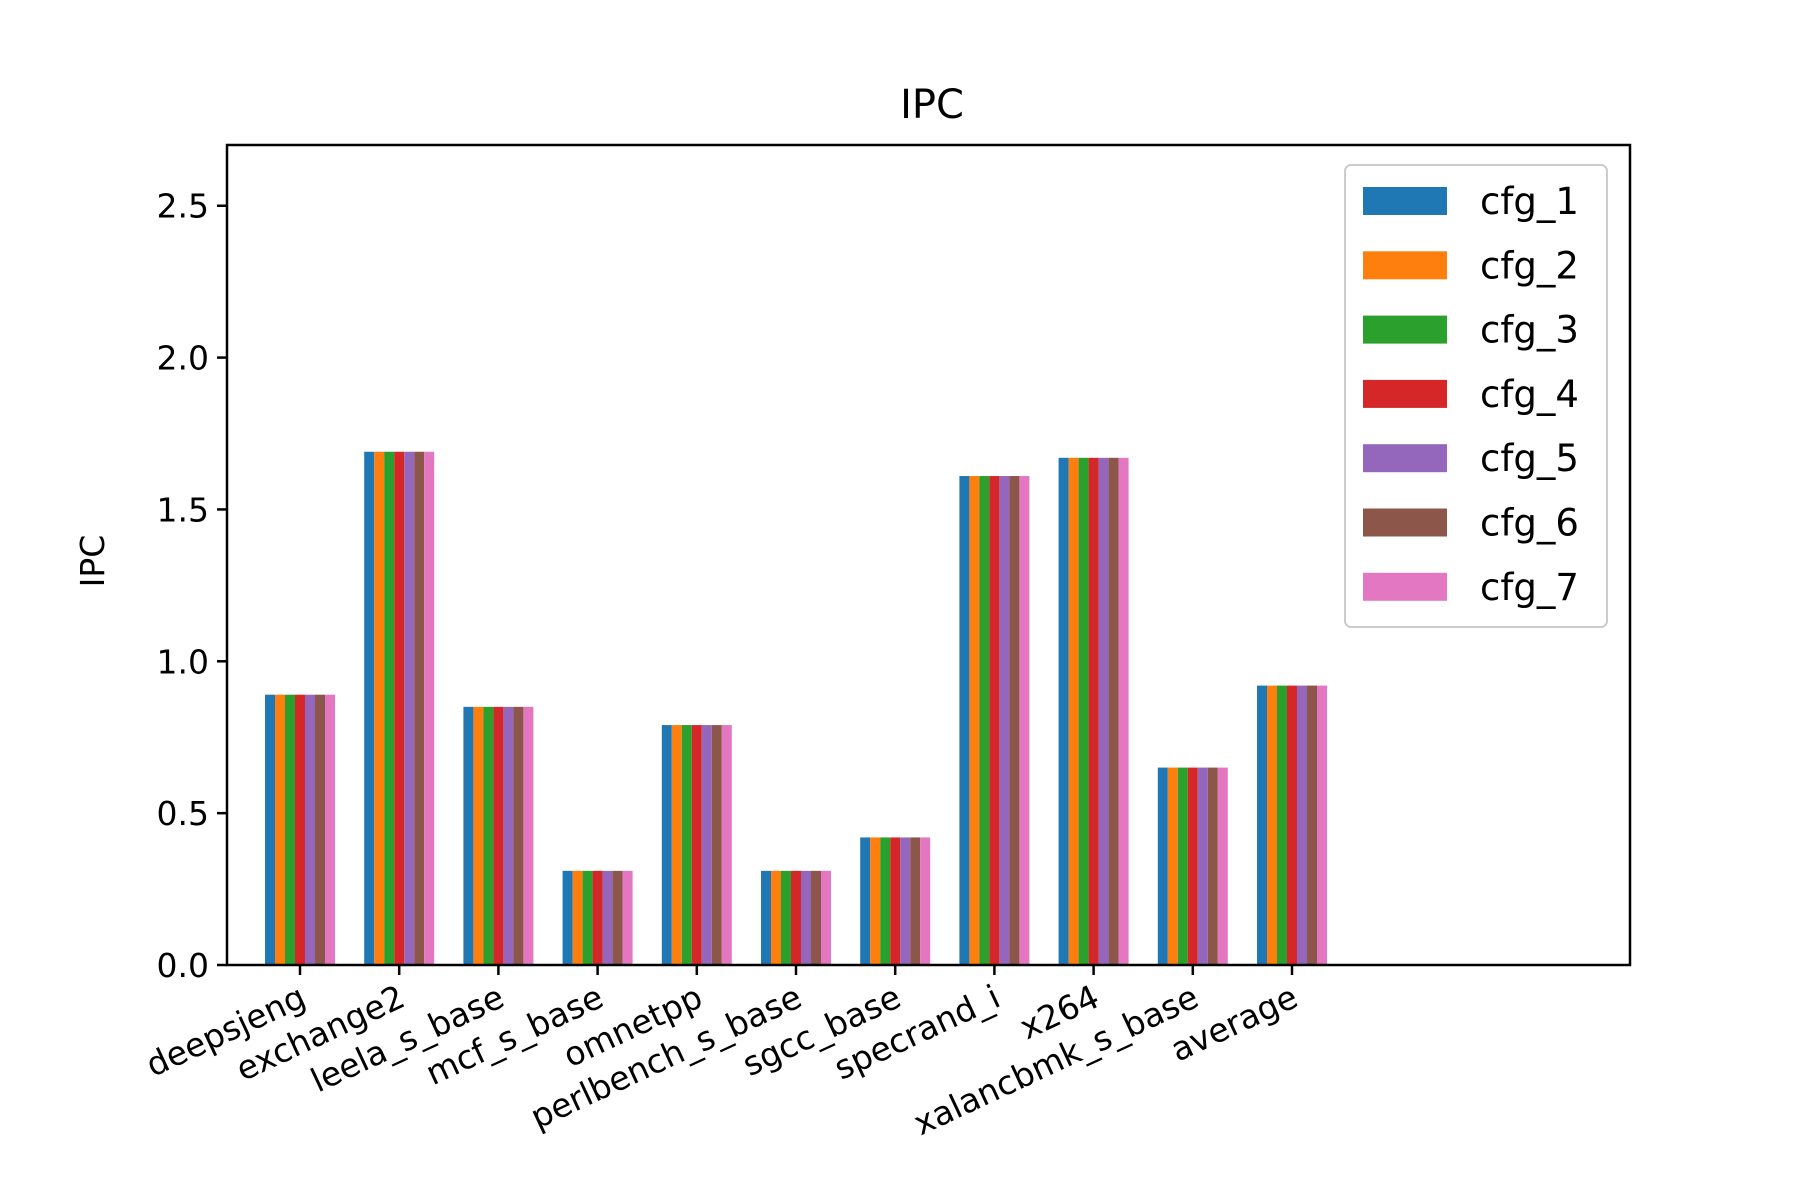 Image resolution: width=1800 pixels, height=1200 pixels. What do you see at coordinates (607, 917) in the screenshot?
I see `bar-cfg_5-mcf_s_base` at bounding box center [607, 917].